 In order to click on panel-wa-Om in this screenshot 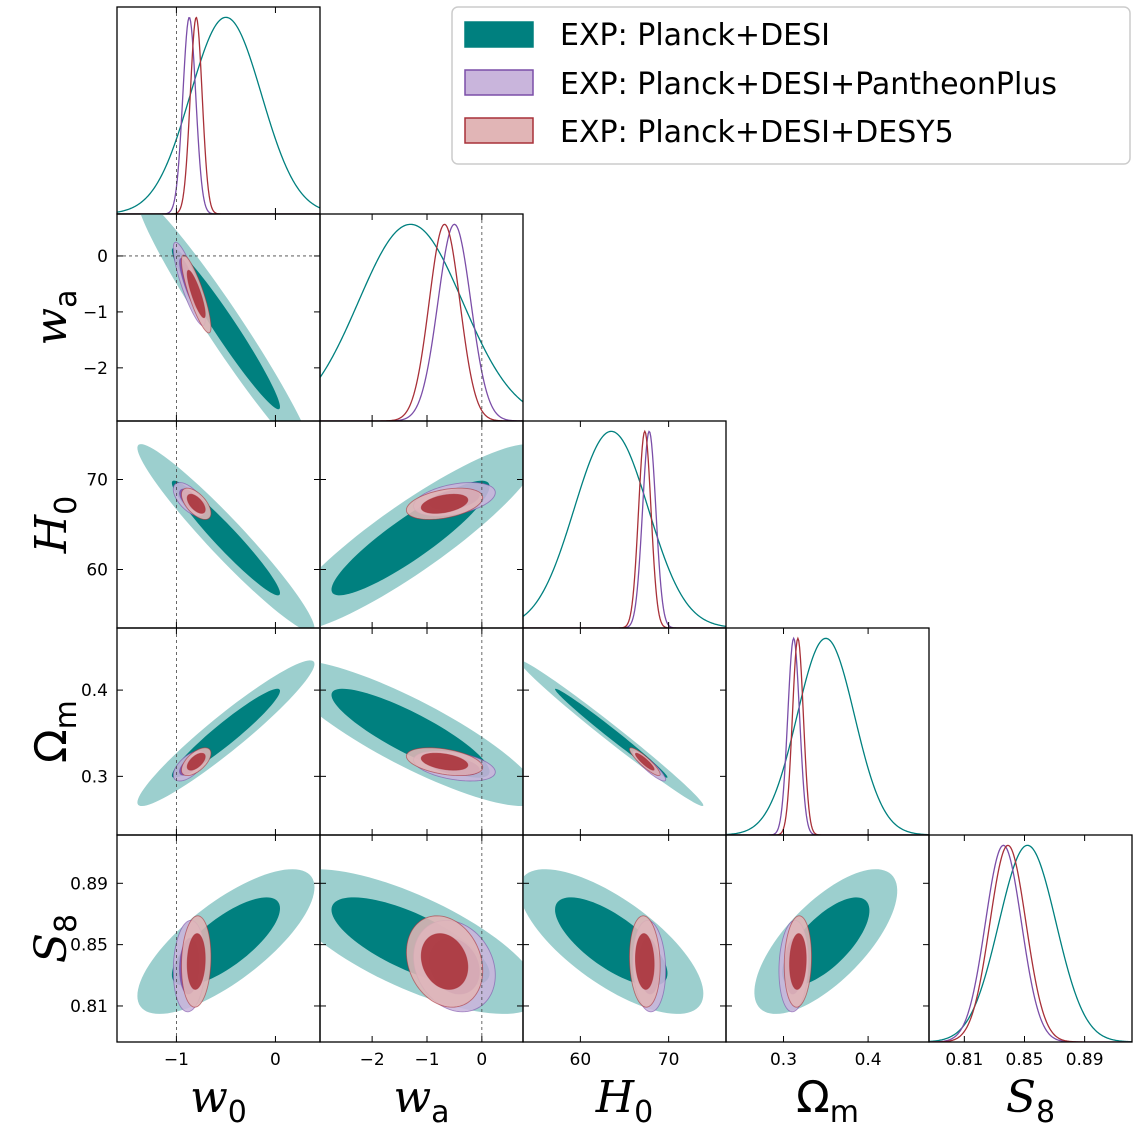, I will do `click(421, 731)`.